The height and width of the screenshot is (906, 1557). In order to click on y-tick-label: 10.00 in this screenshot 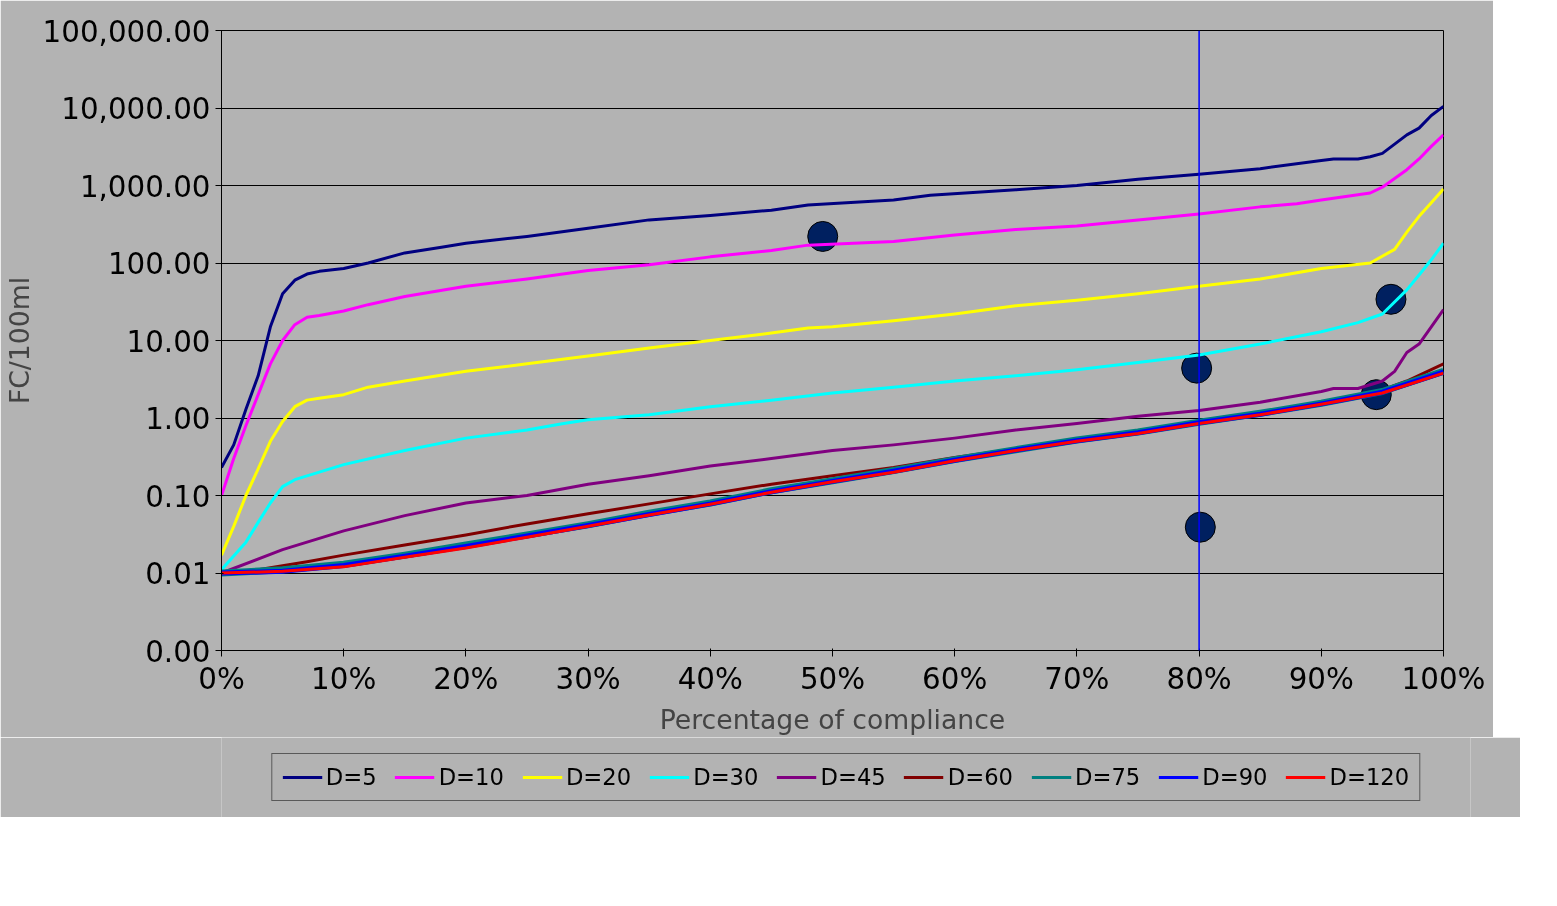, I will do `click(168, 341)`.